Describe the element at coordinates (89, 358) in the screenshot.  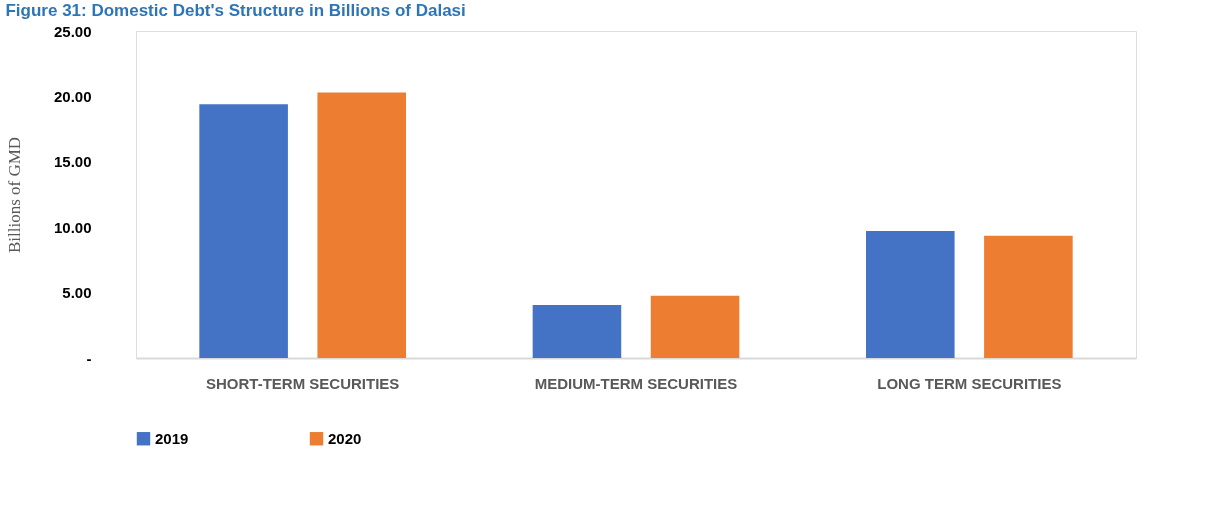
I see `y-tick-label: -` at that location.